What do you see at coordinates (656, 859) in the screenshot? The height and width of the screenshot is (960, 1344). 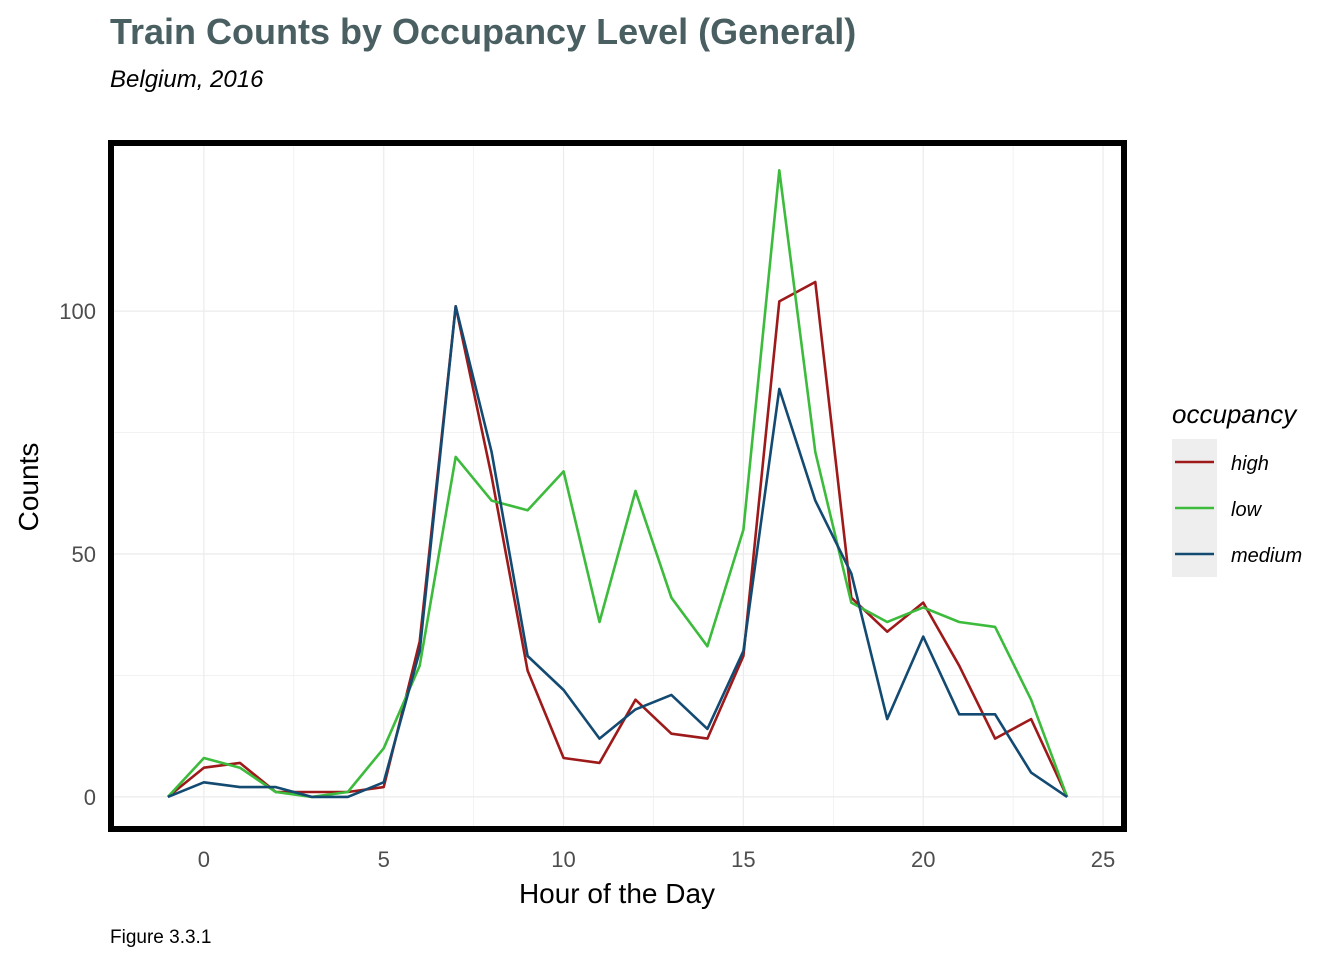 I see `x-axis-ticks: 0 5 10 15 20 25` at bounding box center [656, 859].